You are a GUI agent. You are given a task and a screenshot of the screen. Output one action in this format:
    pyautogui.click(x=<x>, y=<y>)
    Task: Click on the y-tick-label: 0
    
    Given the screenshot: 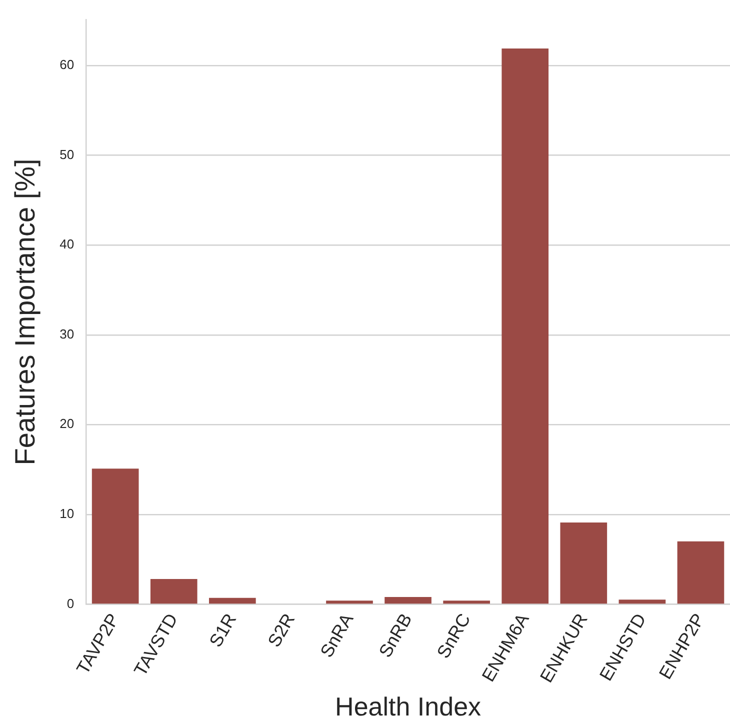 What is the action you would take?
    pyautogui.click(x=70, y=603)
    